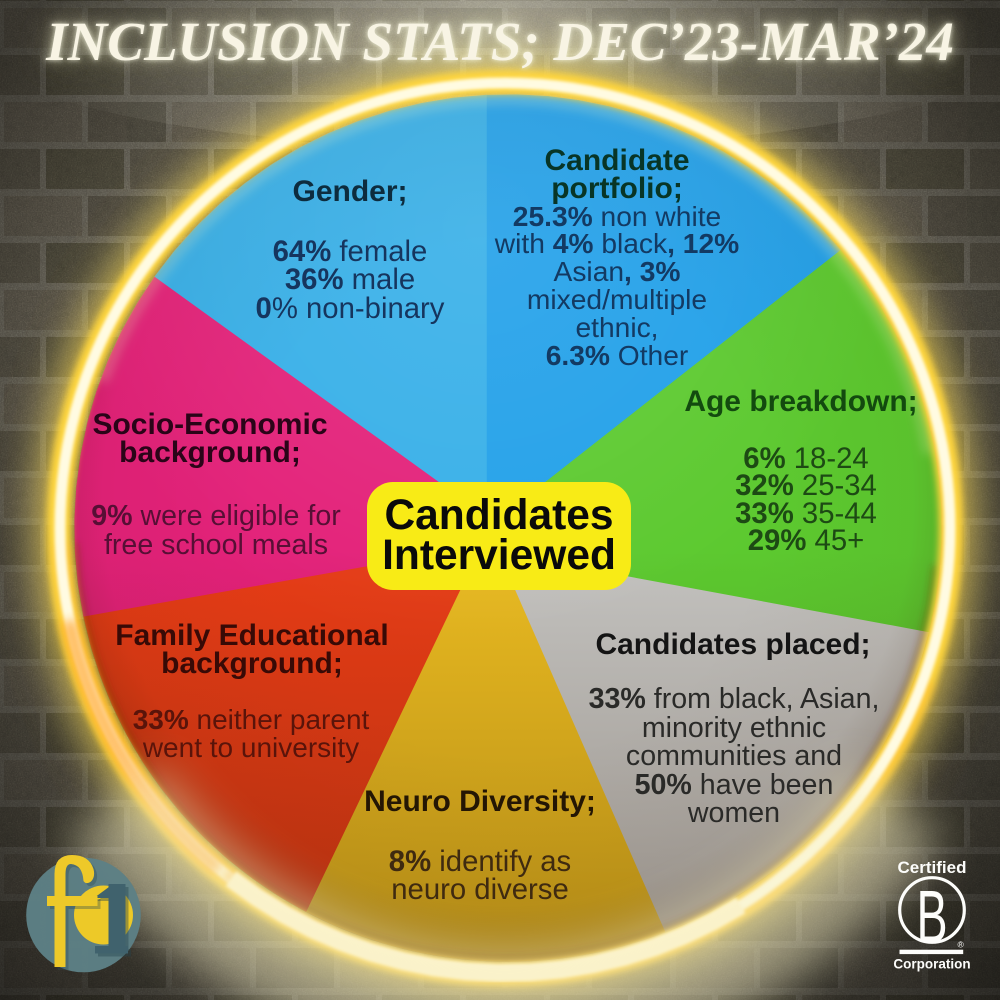  I want to click on svg-text: B, so click(931, 917).